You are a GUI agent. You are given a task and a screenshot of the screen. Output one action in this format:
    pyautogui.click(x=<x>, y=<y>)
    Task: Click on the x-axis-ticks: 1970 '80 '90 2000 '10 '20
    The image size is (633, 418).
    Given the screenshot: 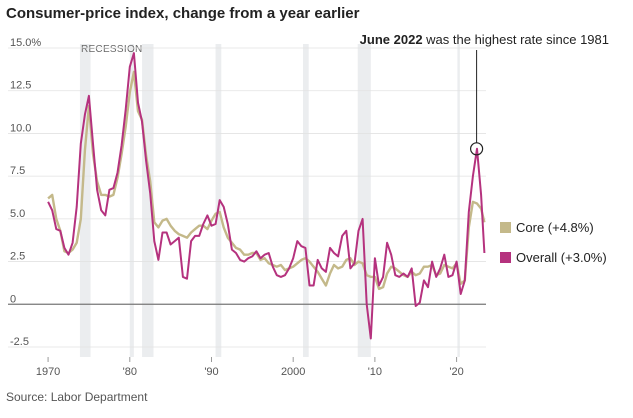 What is the action you would take?
    pyautogui.click(x=250, y=367)
    